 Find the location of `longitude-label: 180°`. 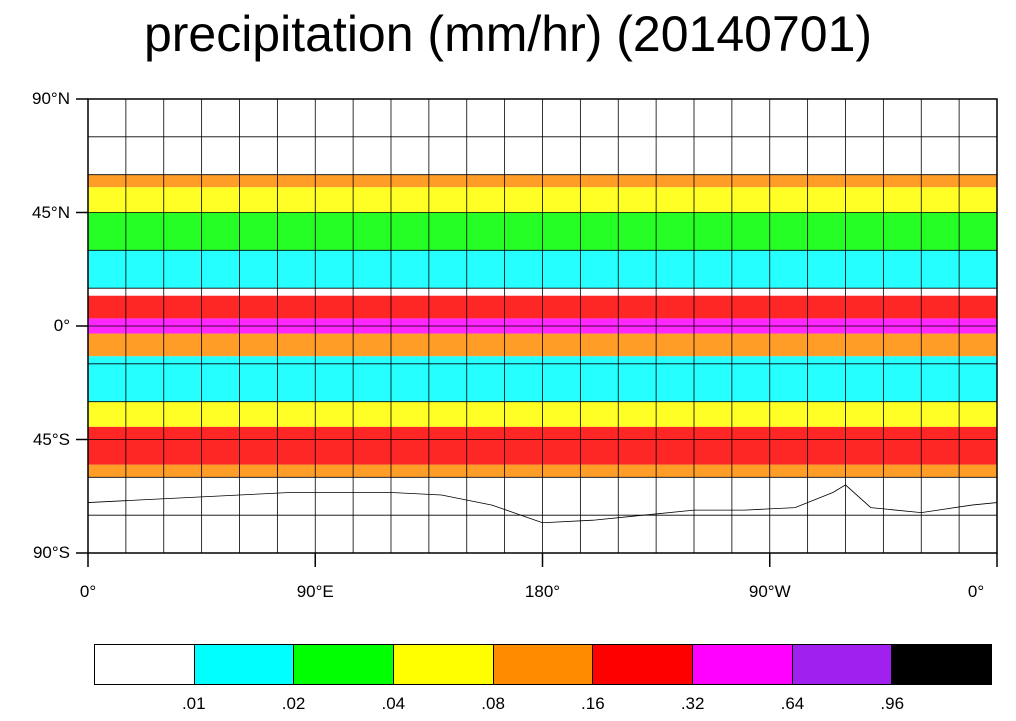

longitude-label: 180° is located at coordinates (542, 591).